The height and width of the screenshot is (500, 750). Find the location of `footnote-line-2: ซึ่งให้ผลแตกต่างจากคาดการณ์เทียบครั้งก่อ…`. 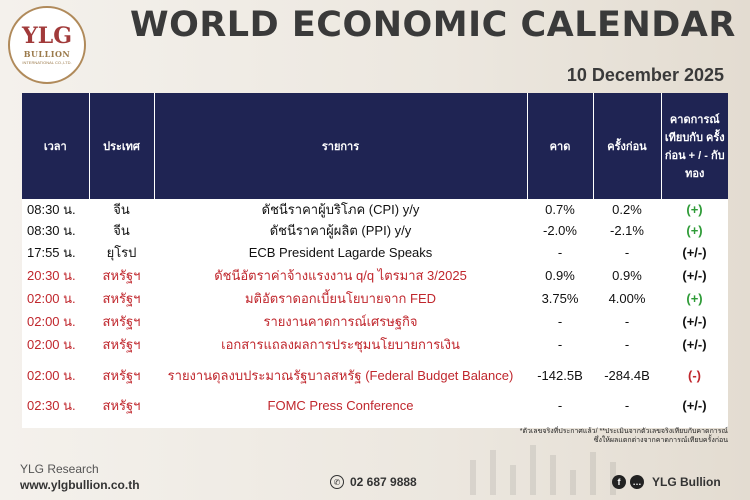

footnote-line-2: ซึ่งให้ผลแตกต่างจากคาดการณ์เทียบครั้งก่อ… is located at coordinates (660, 440).